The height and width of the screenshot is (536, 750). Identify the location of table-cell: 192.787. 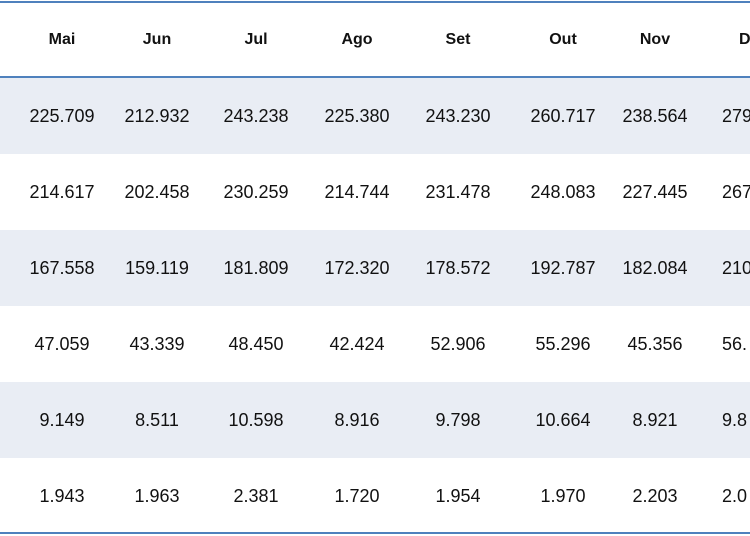
(563, 267).